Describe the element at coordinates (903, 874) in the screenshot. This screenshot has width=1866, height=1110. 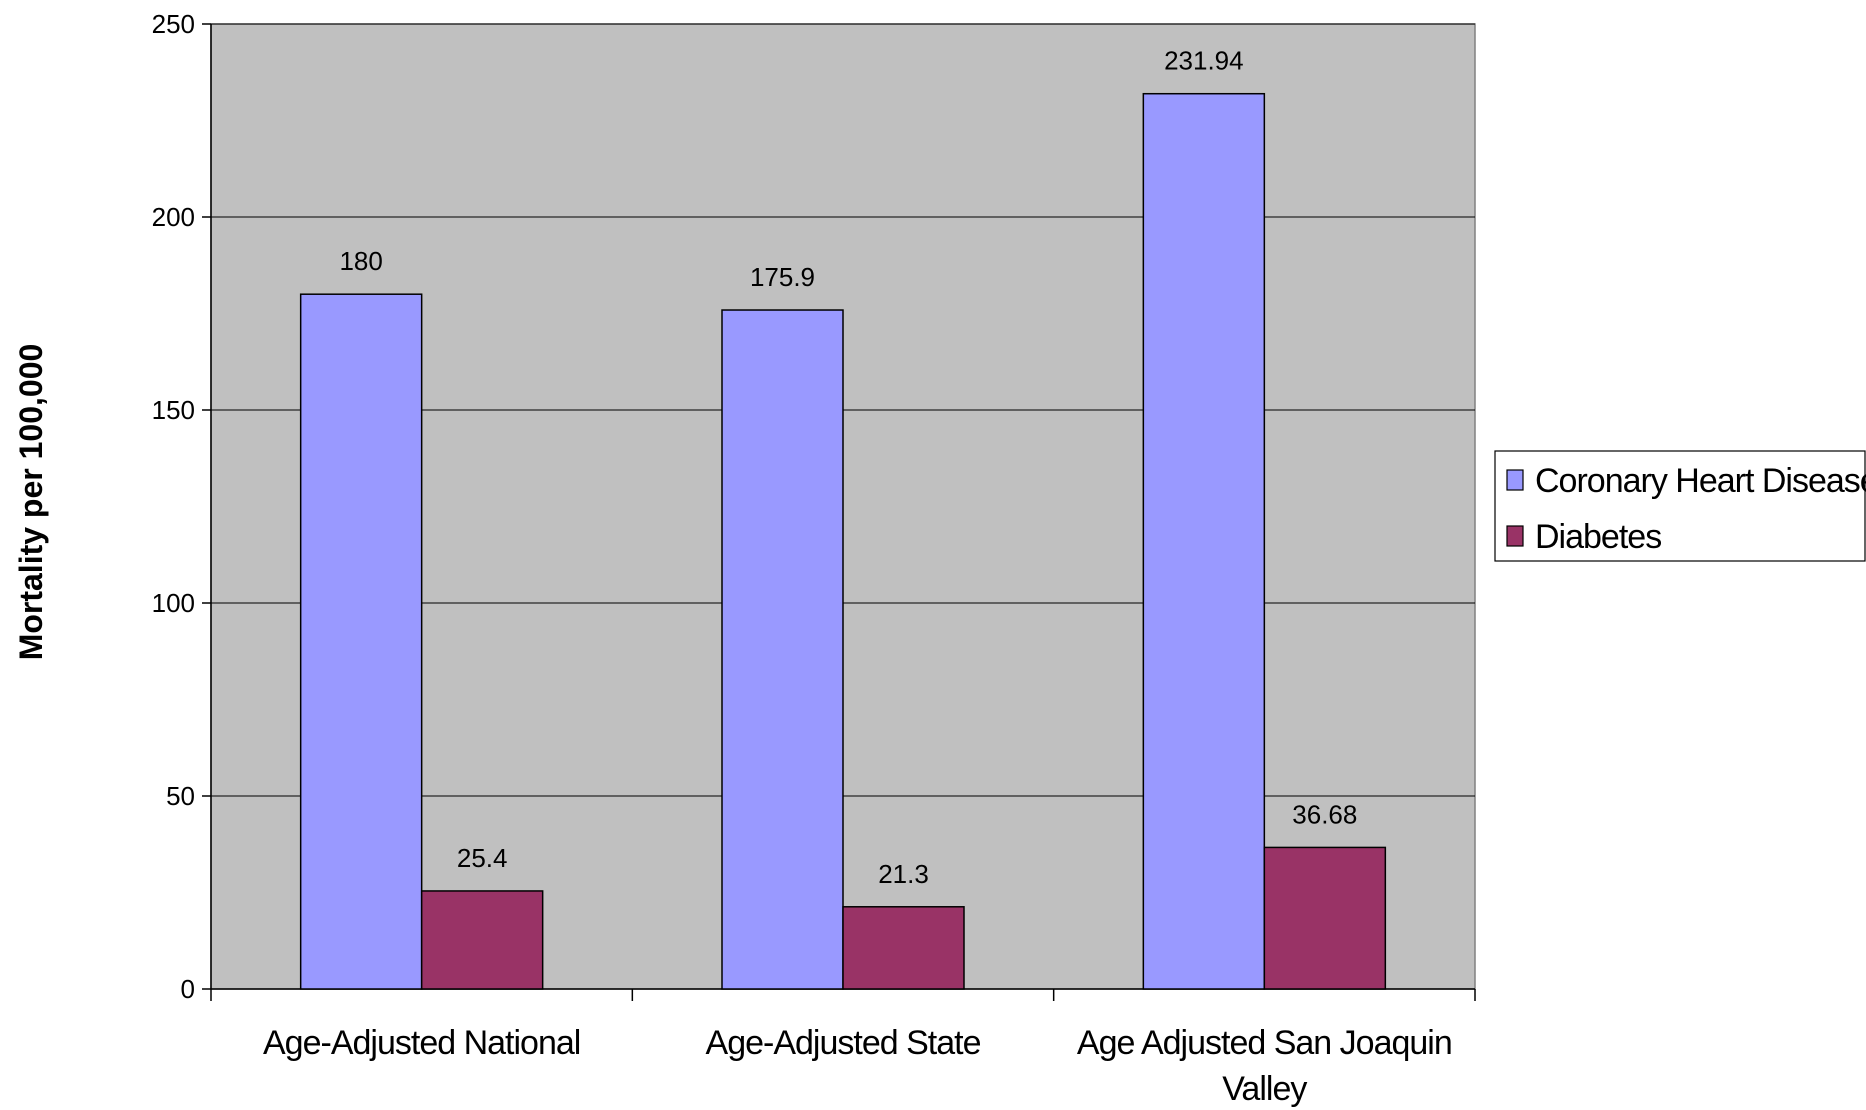
I see `data-label: 21.3` at that location.